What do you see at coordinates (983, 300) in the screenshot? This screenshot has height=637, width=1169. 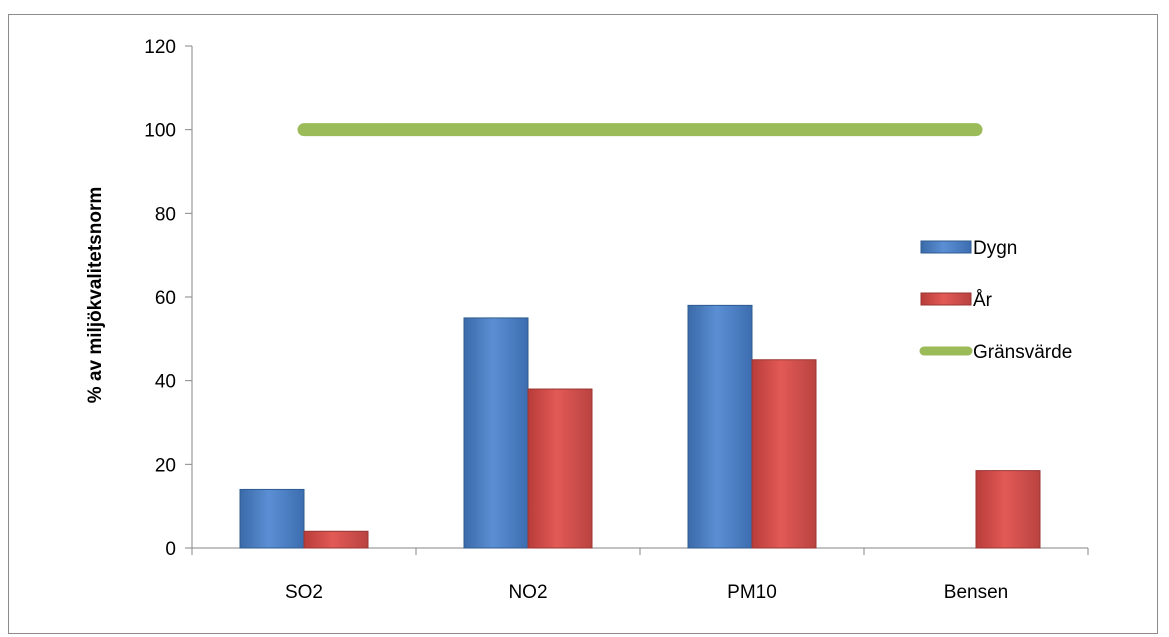 I see `legend-label--r: År` at bounding box center [983, 300].